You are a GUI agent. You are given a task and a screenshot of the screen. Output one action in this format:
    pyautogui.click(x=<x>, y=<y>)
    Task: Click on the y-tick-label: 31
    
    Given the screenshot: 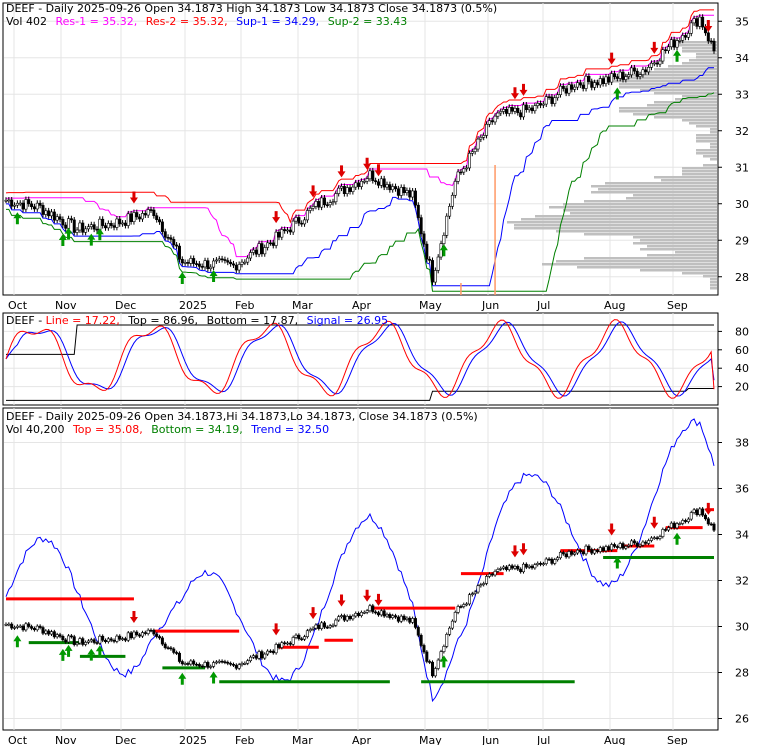 What is the action you would take?
    pyautogui.click(x=742, y=167)
    